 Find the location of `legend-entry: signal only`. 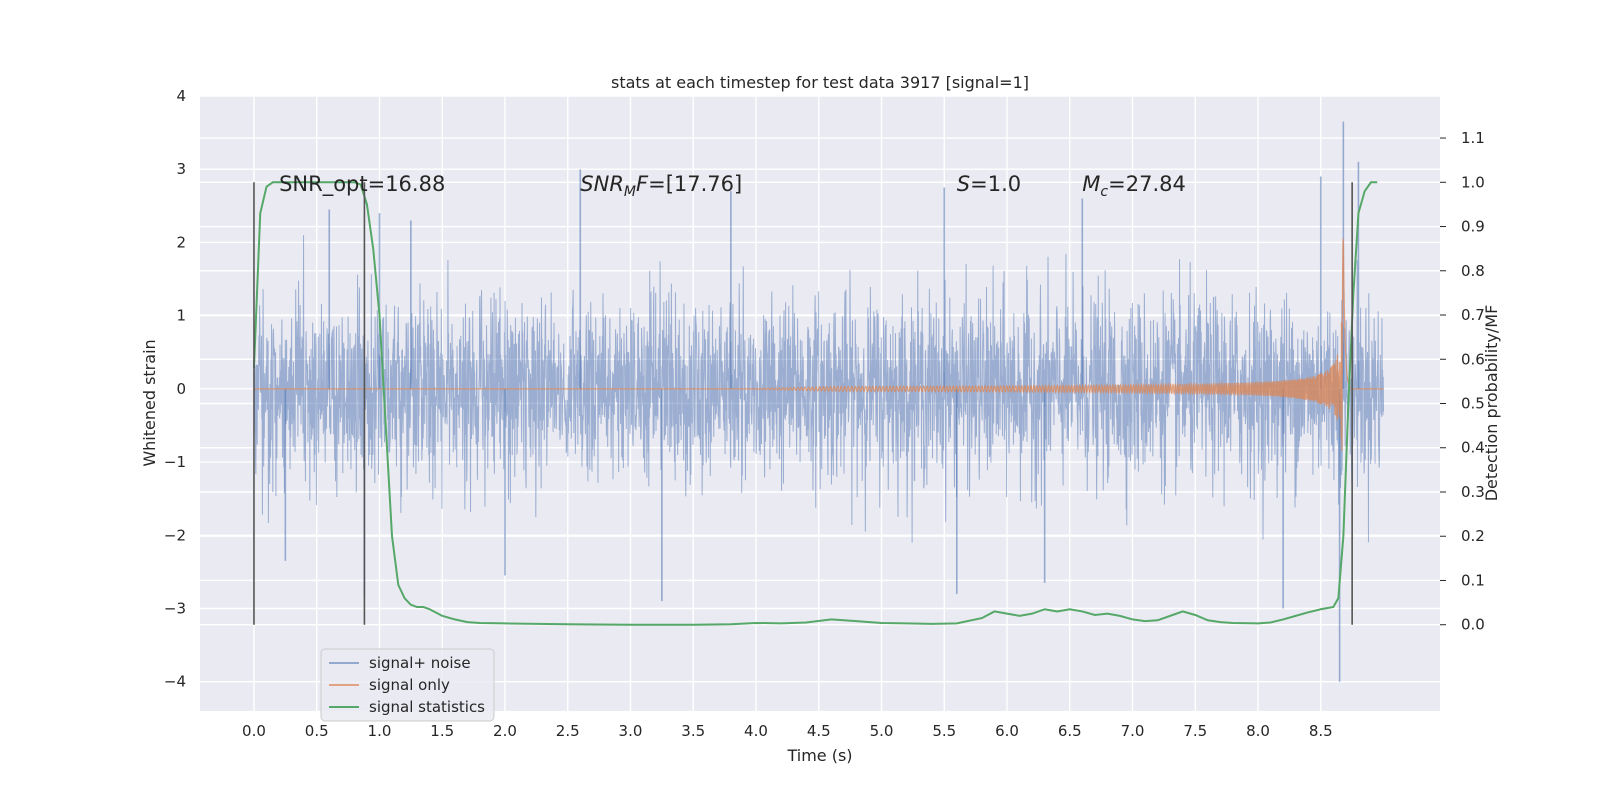

legend-entry: signal only is located at coordinates (409, 685).